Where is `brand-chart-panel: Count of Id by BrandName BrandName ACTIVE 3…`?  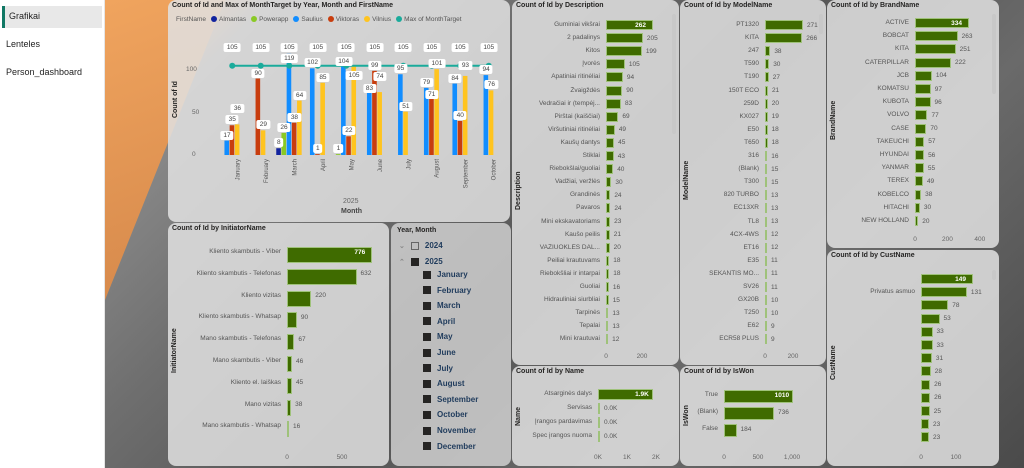
brand-chart-panel: Count of Id by BrandName BrandName ACTIVE 3… is located at coordinates (913, 124).